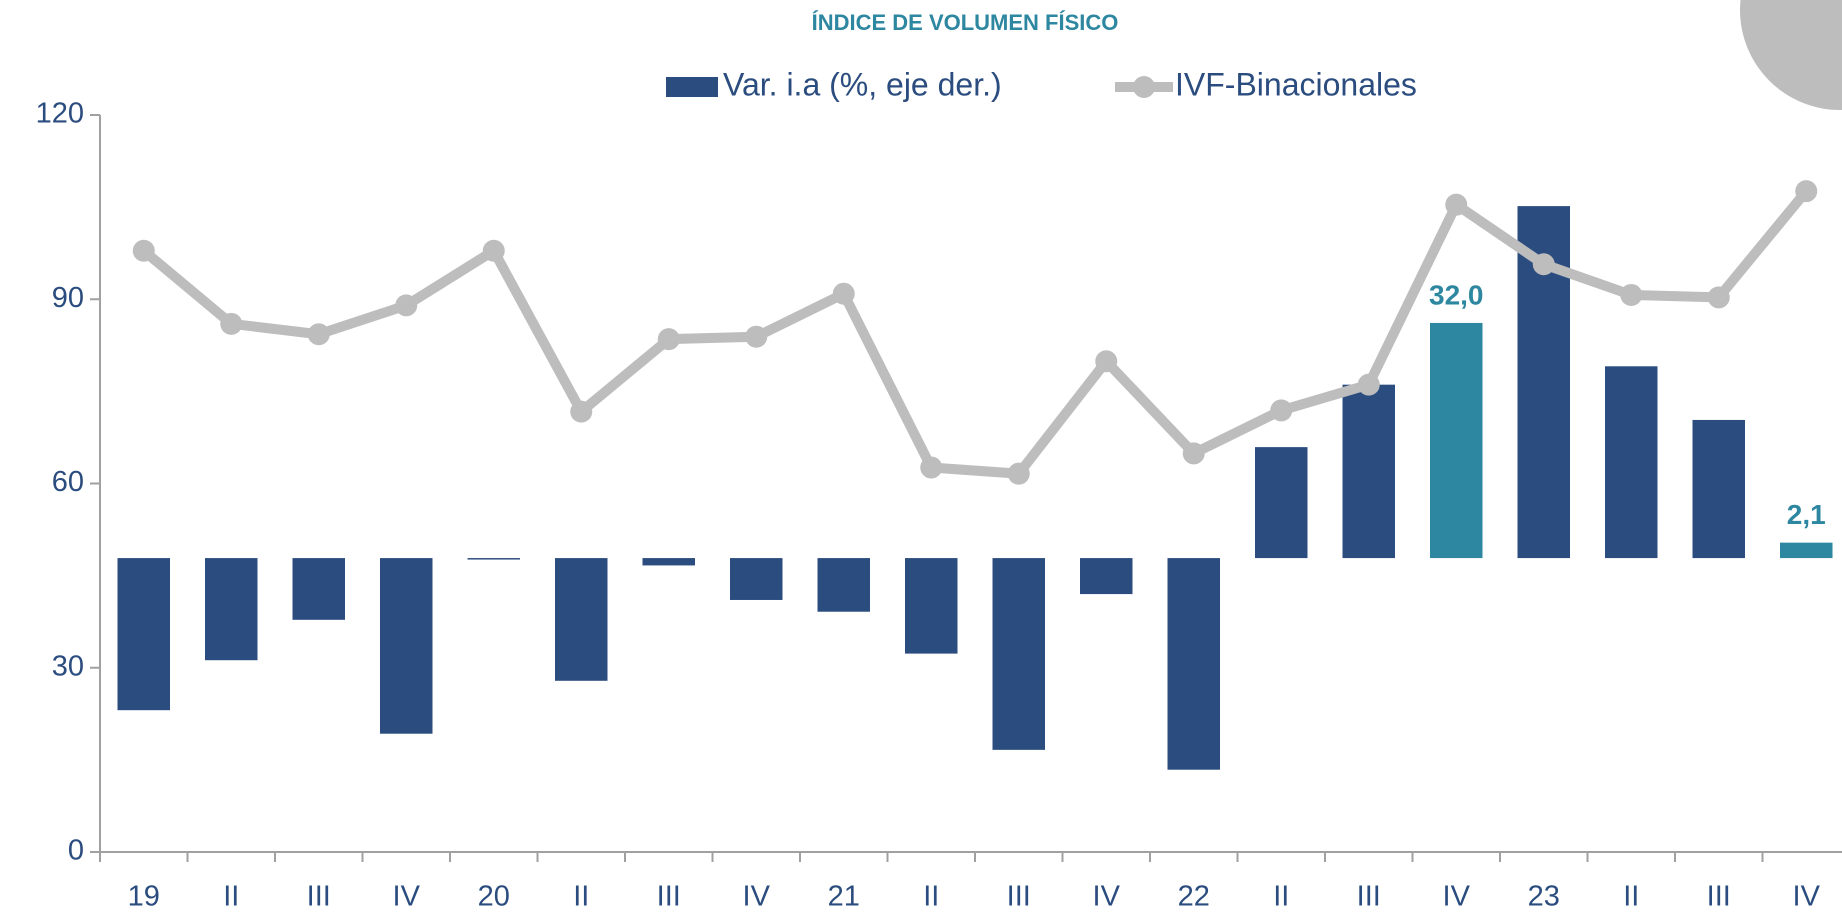  What do you see at coordinates (144, 897) in the screenshot?
I see `x-tick-label: 19` at bounding box center [144, 897].